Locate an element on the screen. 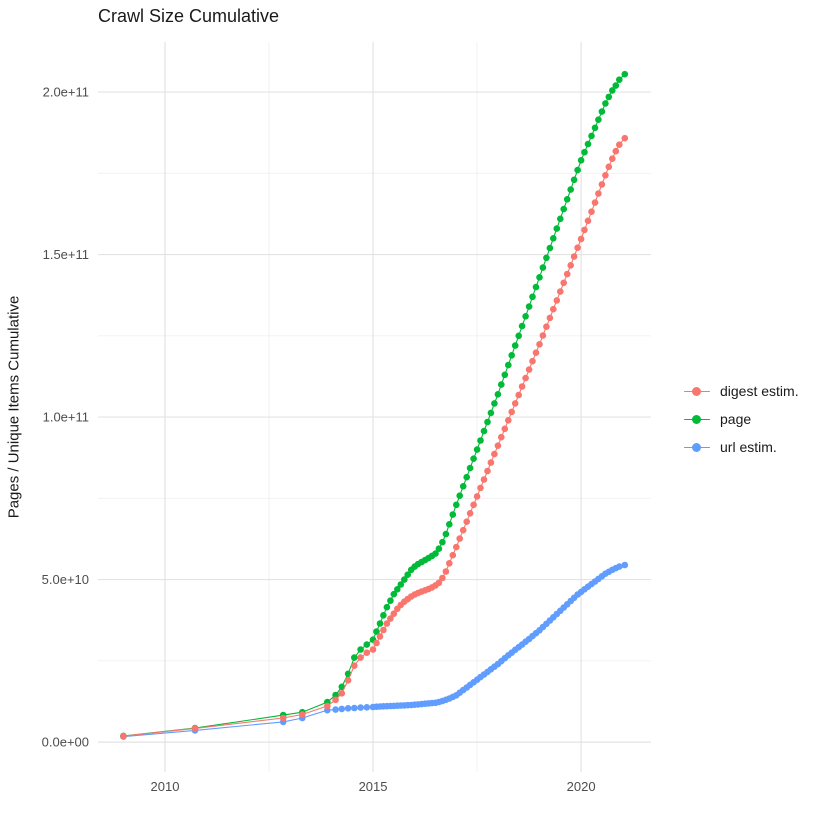 This screenshot has width=826, height=827. x-tick-label: 2010 is located at coordinates (165, 786).